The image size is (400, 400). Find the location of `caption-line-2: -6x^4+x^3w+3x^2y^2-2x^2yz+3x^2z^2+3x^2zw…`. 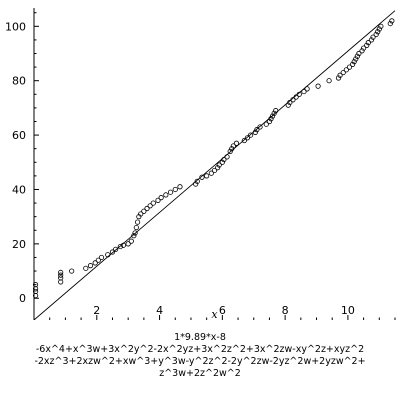

caption-line-2: -6x^4+x^3w+3x^2y^2-2x^2yz+3x^2z^2+3x^2zw… is located at coordinates (200, 349).